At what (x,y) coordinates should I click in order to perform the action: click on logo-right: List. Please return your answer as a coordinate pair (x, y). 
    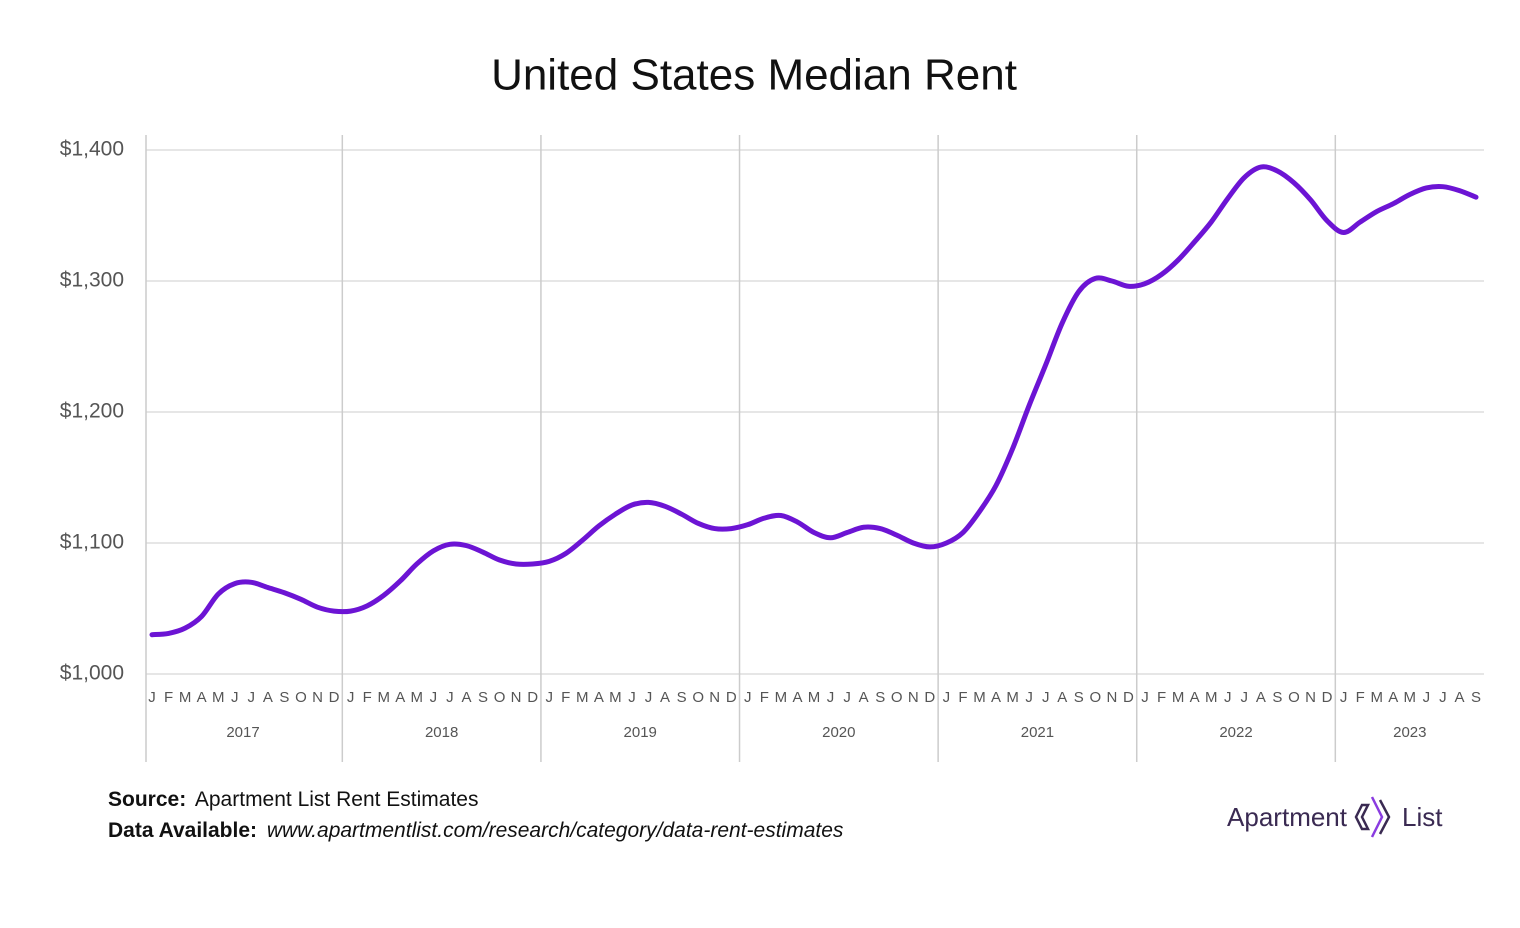
    Looking at the image, I should click on (1422, 817).